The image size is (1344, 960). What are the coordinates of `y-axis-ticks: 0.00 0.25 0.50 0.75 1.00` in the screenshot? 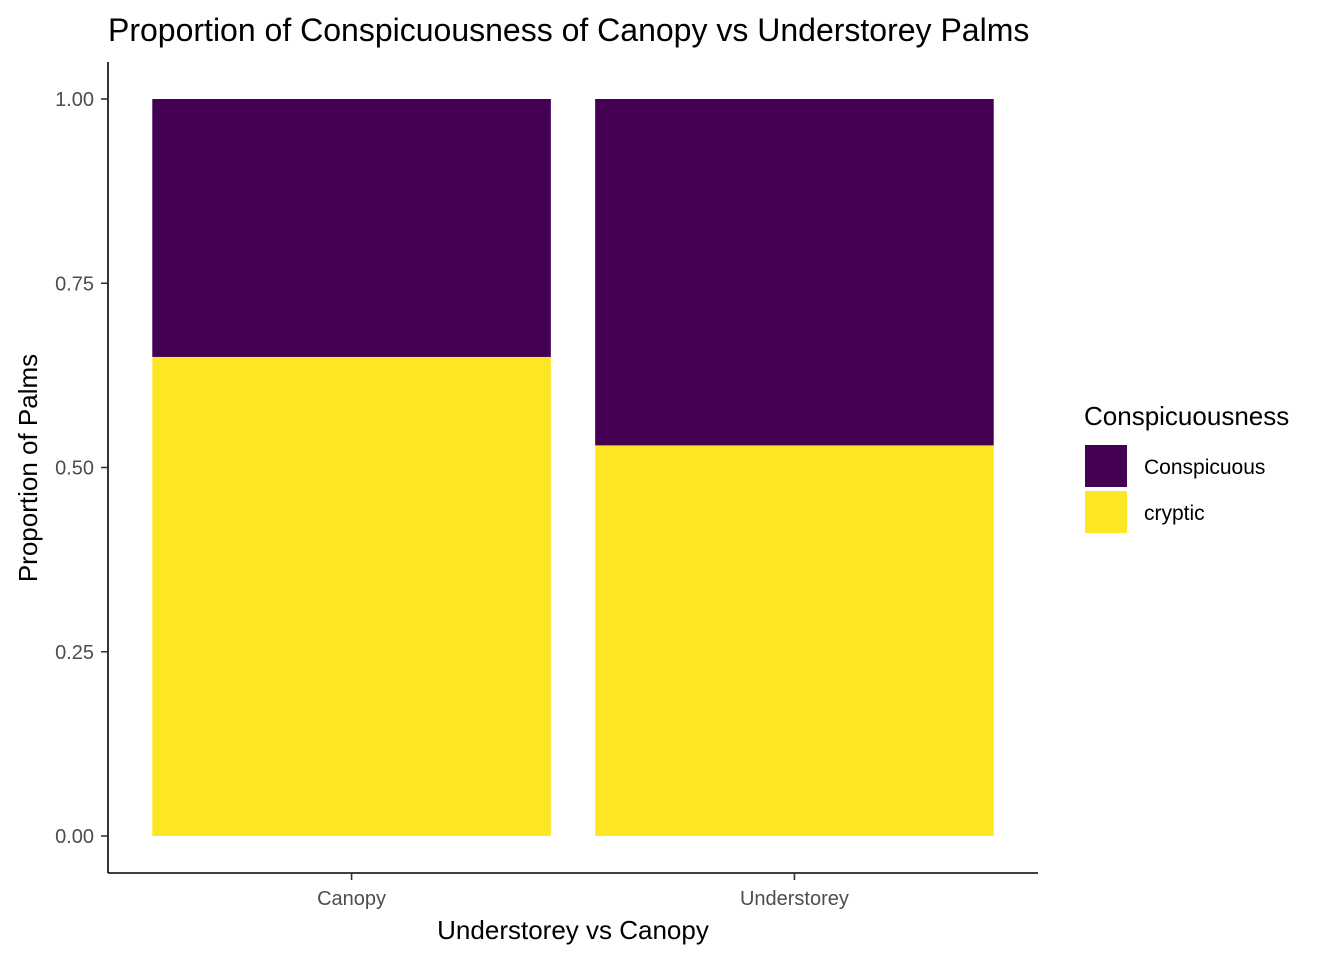 It's located at (81, 468).